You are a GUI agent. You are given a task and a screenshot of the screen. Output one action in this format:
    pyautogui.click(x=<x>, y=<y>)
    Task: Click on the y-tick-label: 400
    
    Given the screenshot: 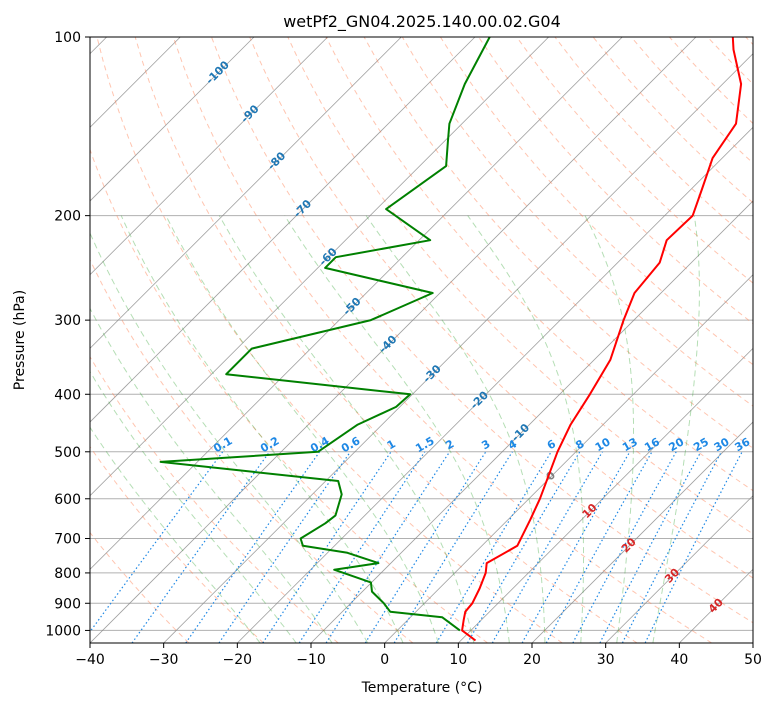 What is the action you would take?
    pyautogui.click(x=67, y=395)
    